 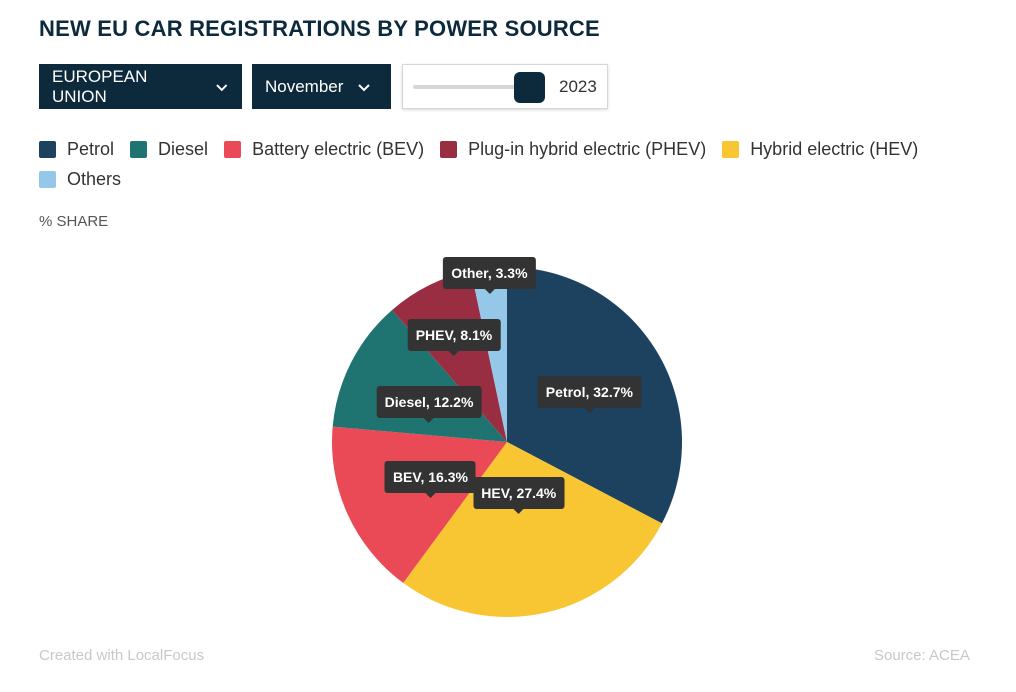 I want to click on legend-label: Diesel, so click(x=183, y=148).